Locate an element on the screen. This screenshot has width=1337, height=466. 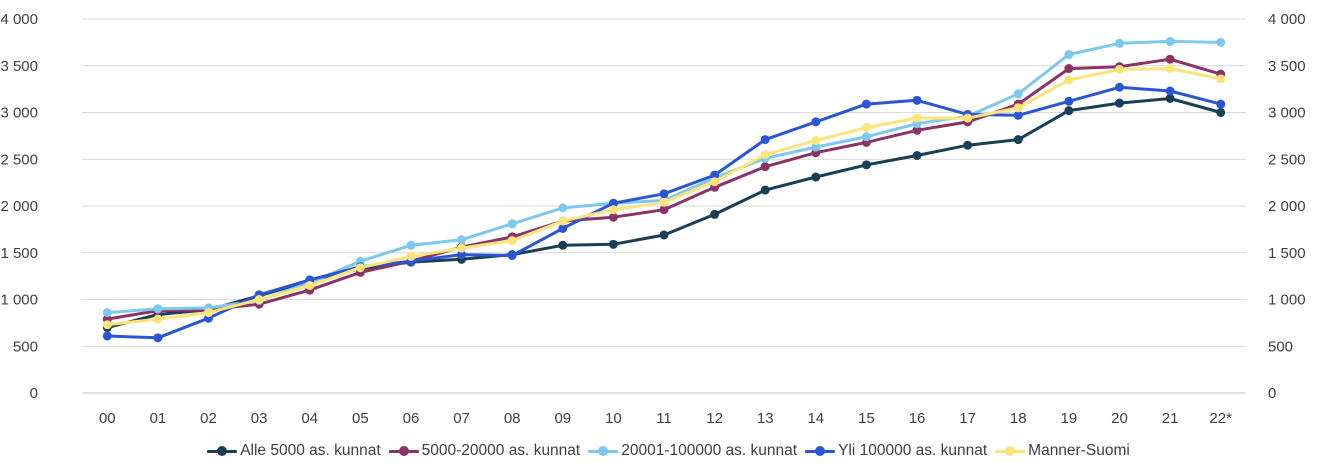
legend-item: Manner-Suomi is located at coordinates (1062, 451).